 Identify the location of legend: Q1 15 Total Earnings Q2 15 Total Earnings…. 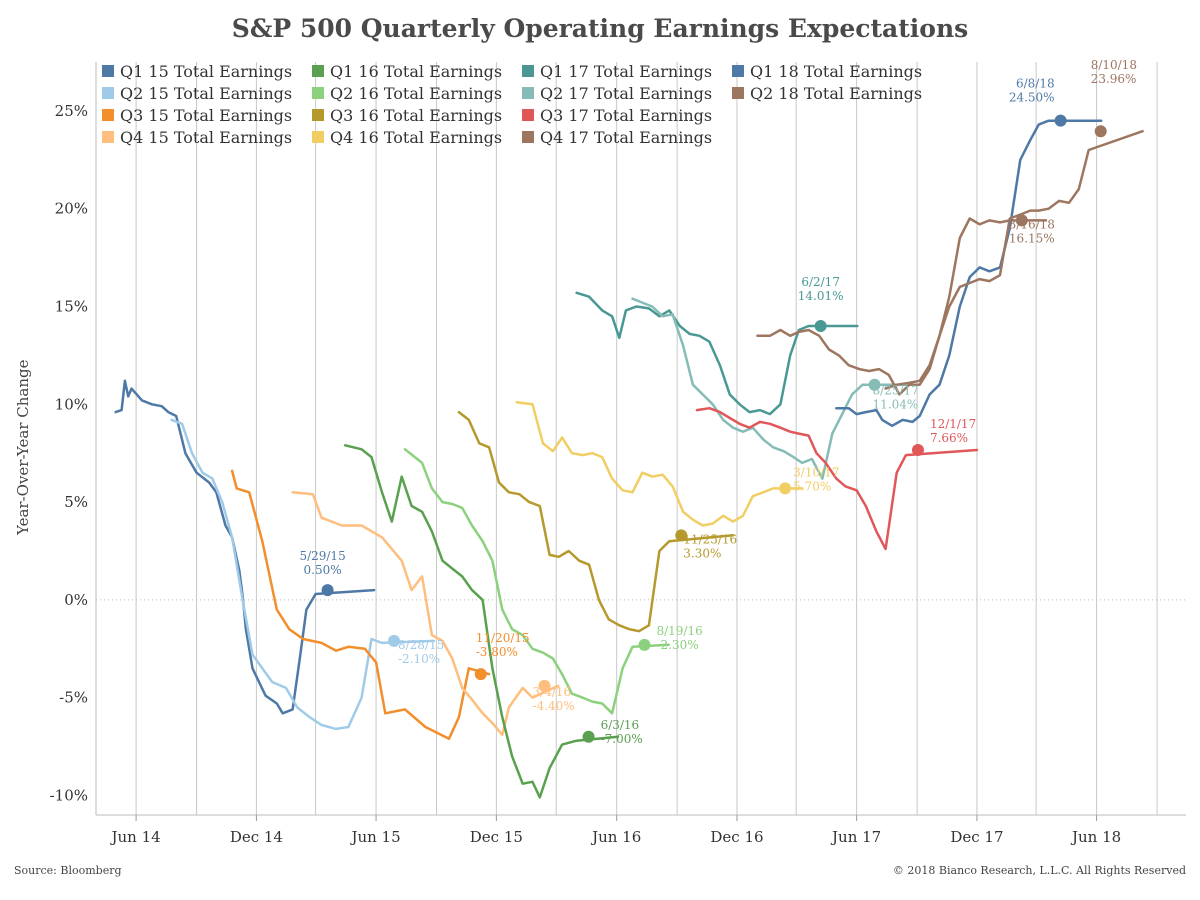
(512, 104).